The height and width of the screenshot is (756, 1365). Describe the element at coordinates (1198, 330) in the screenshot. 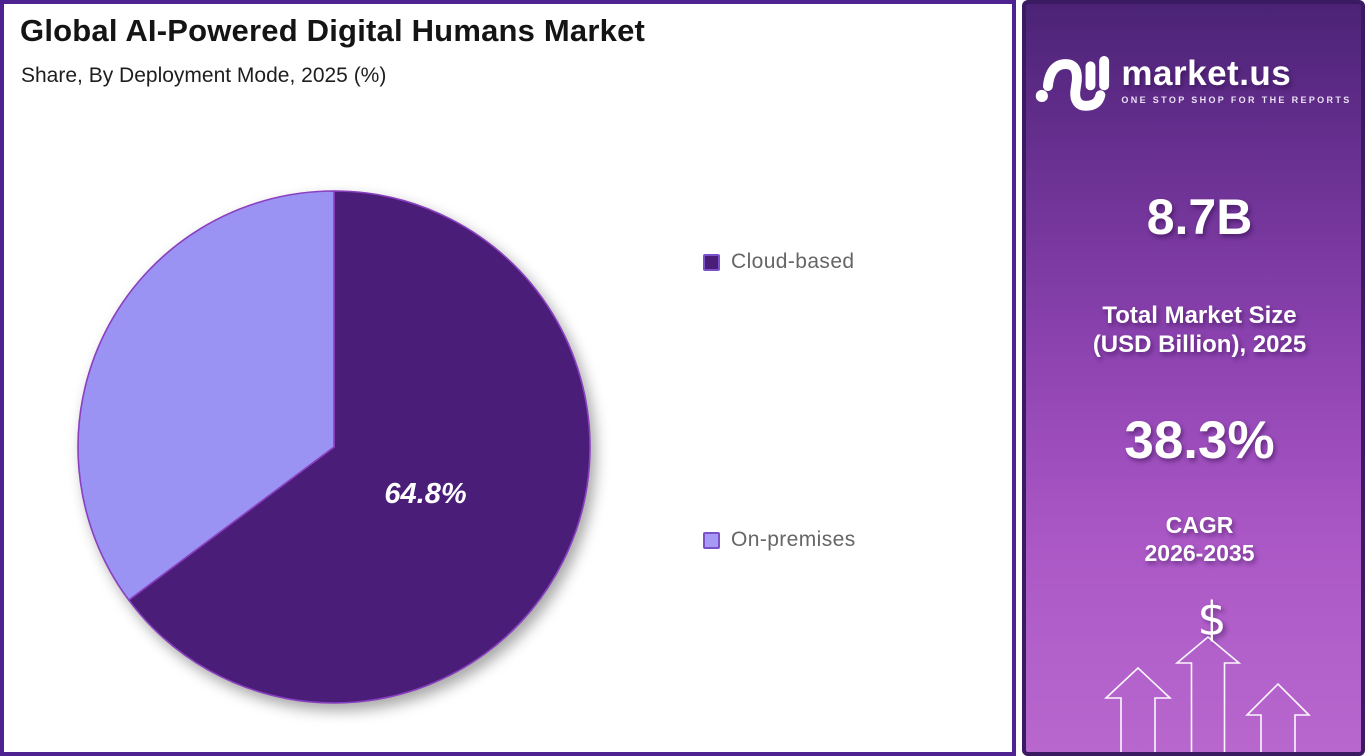

I see `stat-market-size-label: Total Market Size (USD Billion), 2025` at that location.